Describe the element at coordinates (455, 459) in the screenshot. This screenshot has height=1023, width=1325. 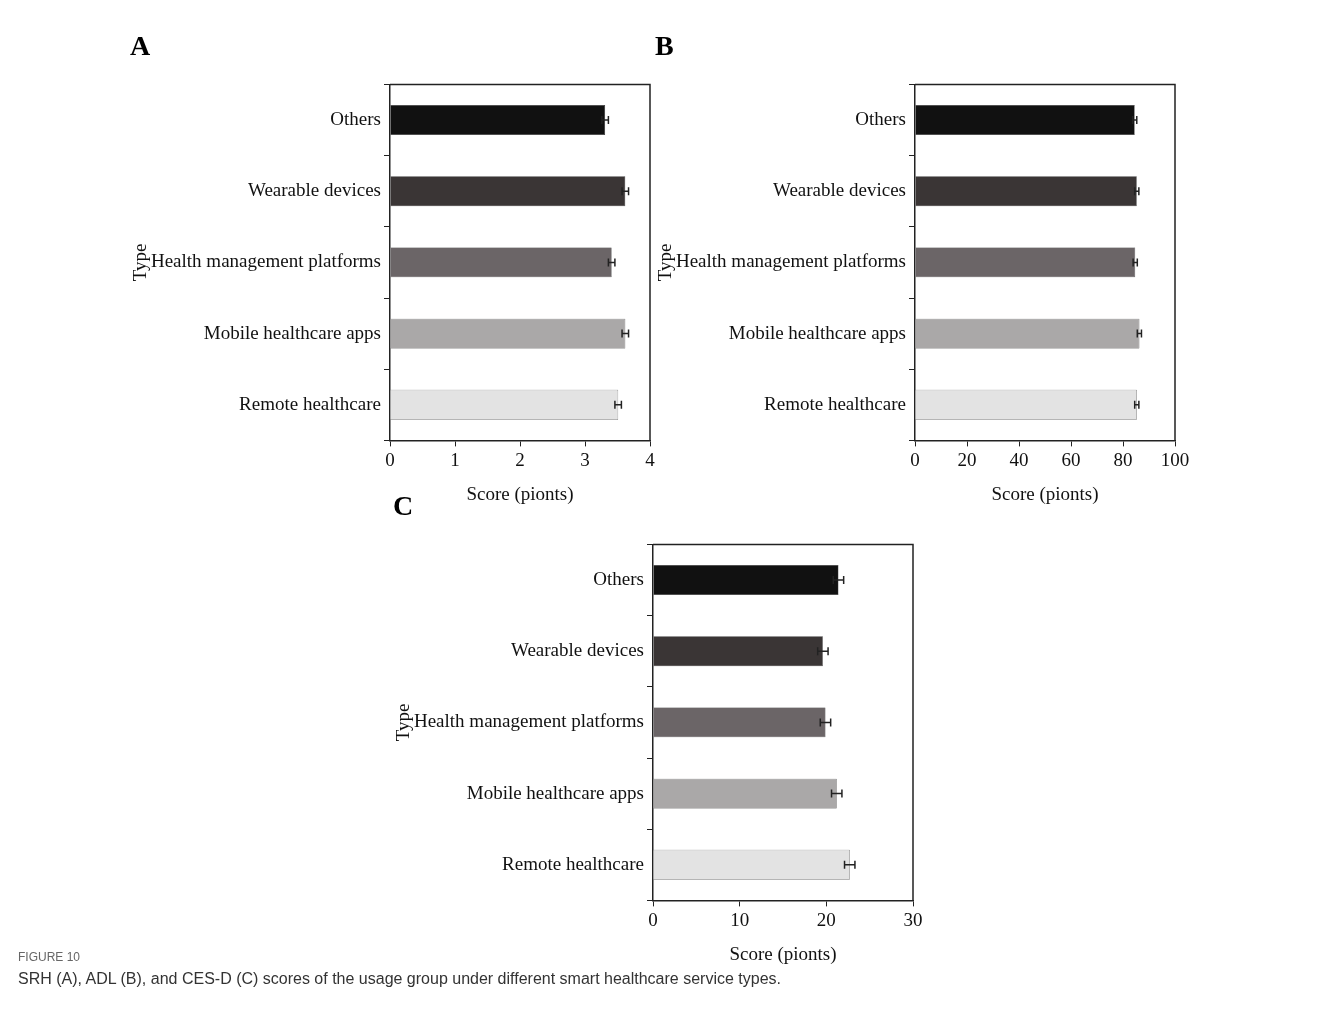
I see `x-tick-label: 1` at that location.